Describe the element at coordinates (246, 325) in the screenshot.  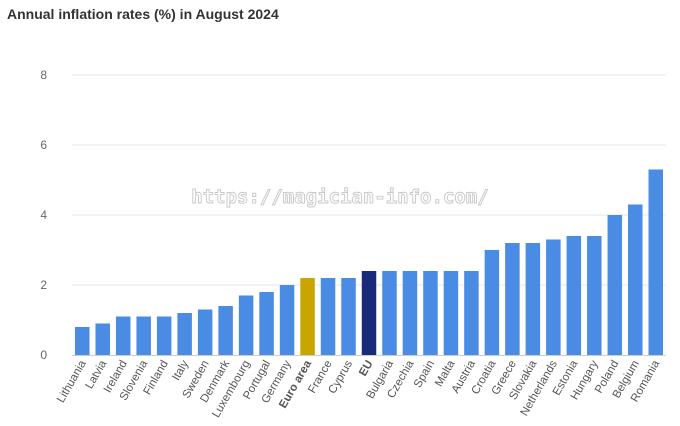
I see `bar-luxembourg` at that location.